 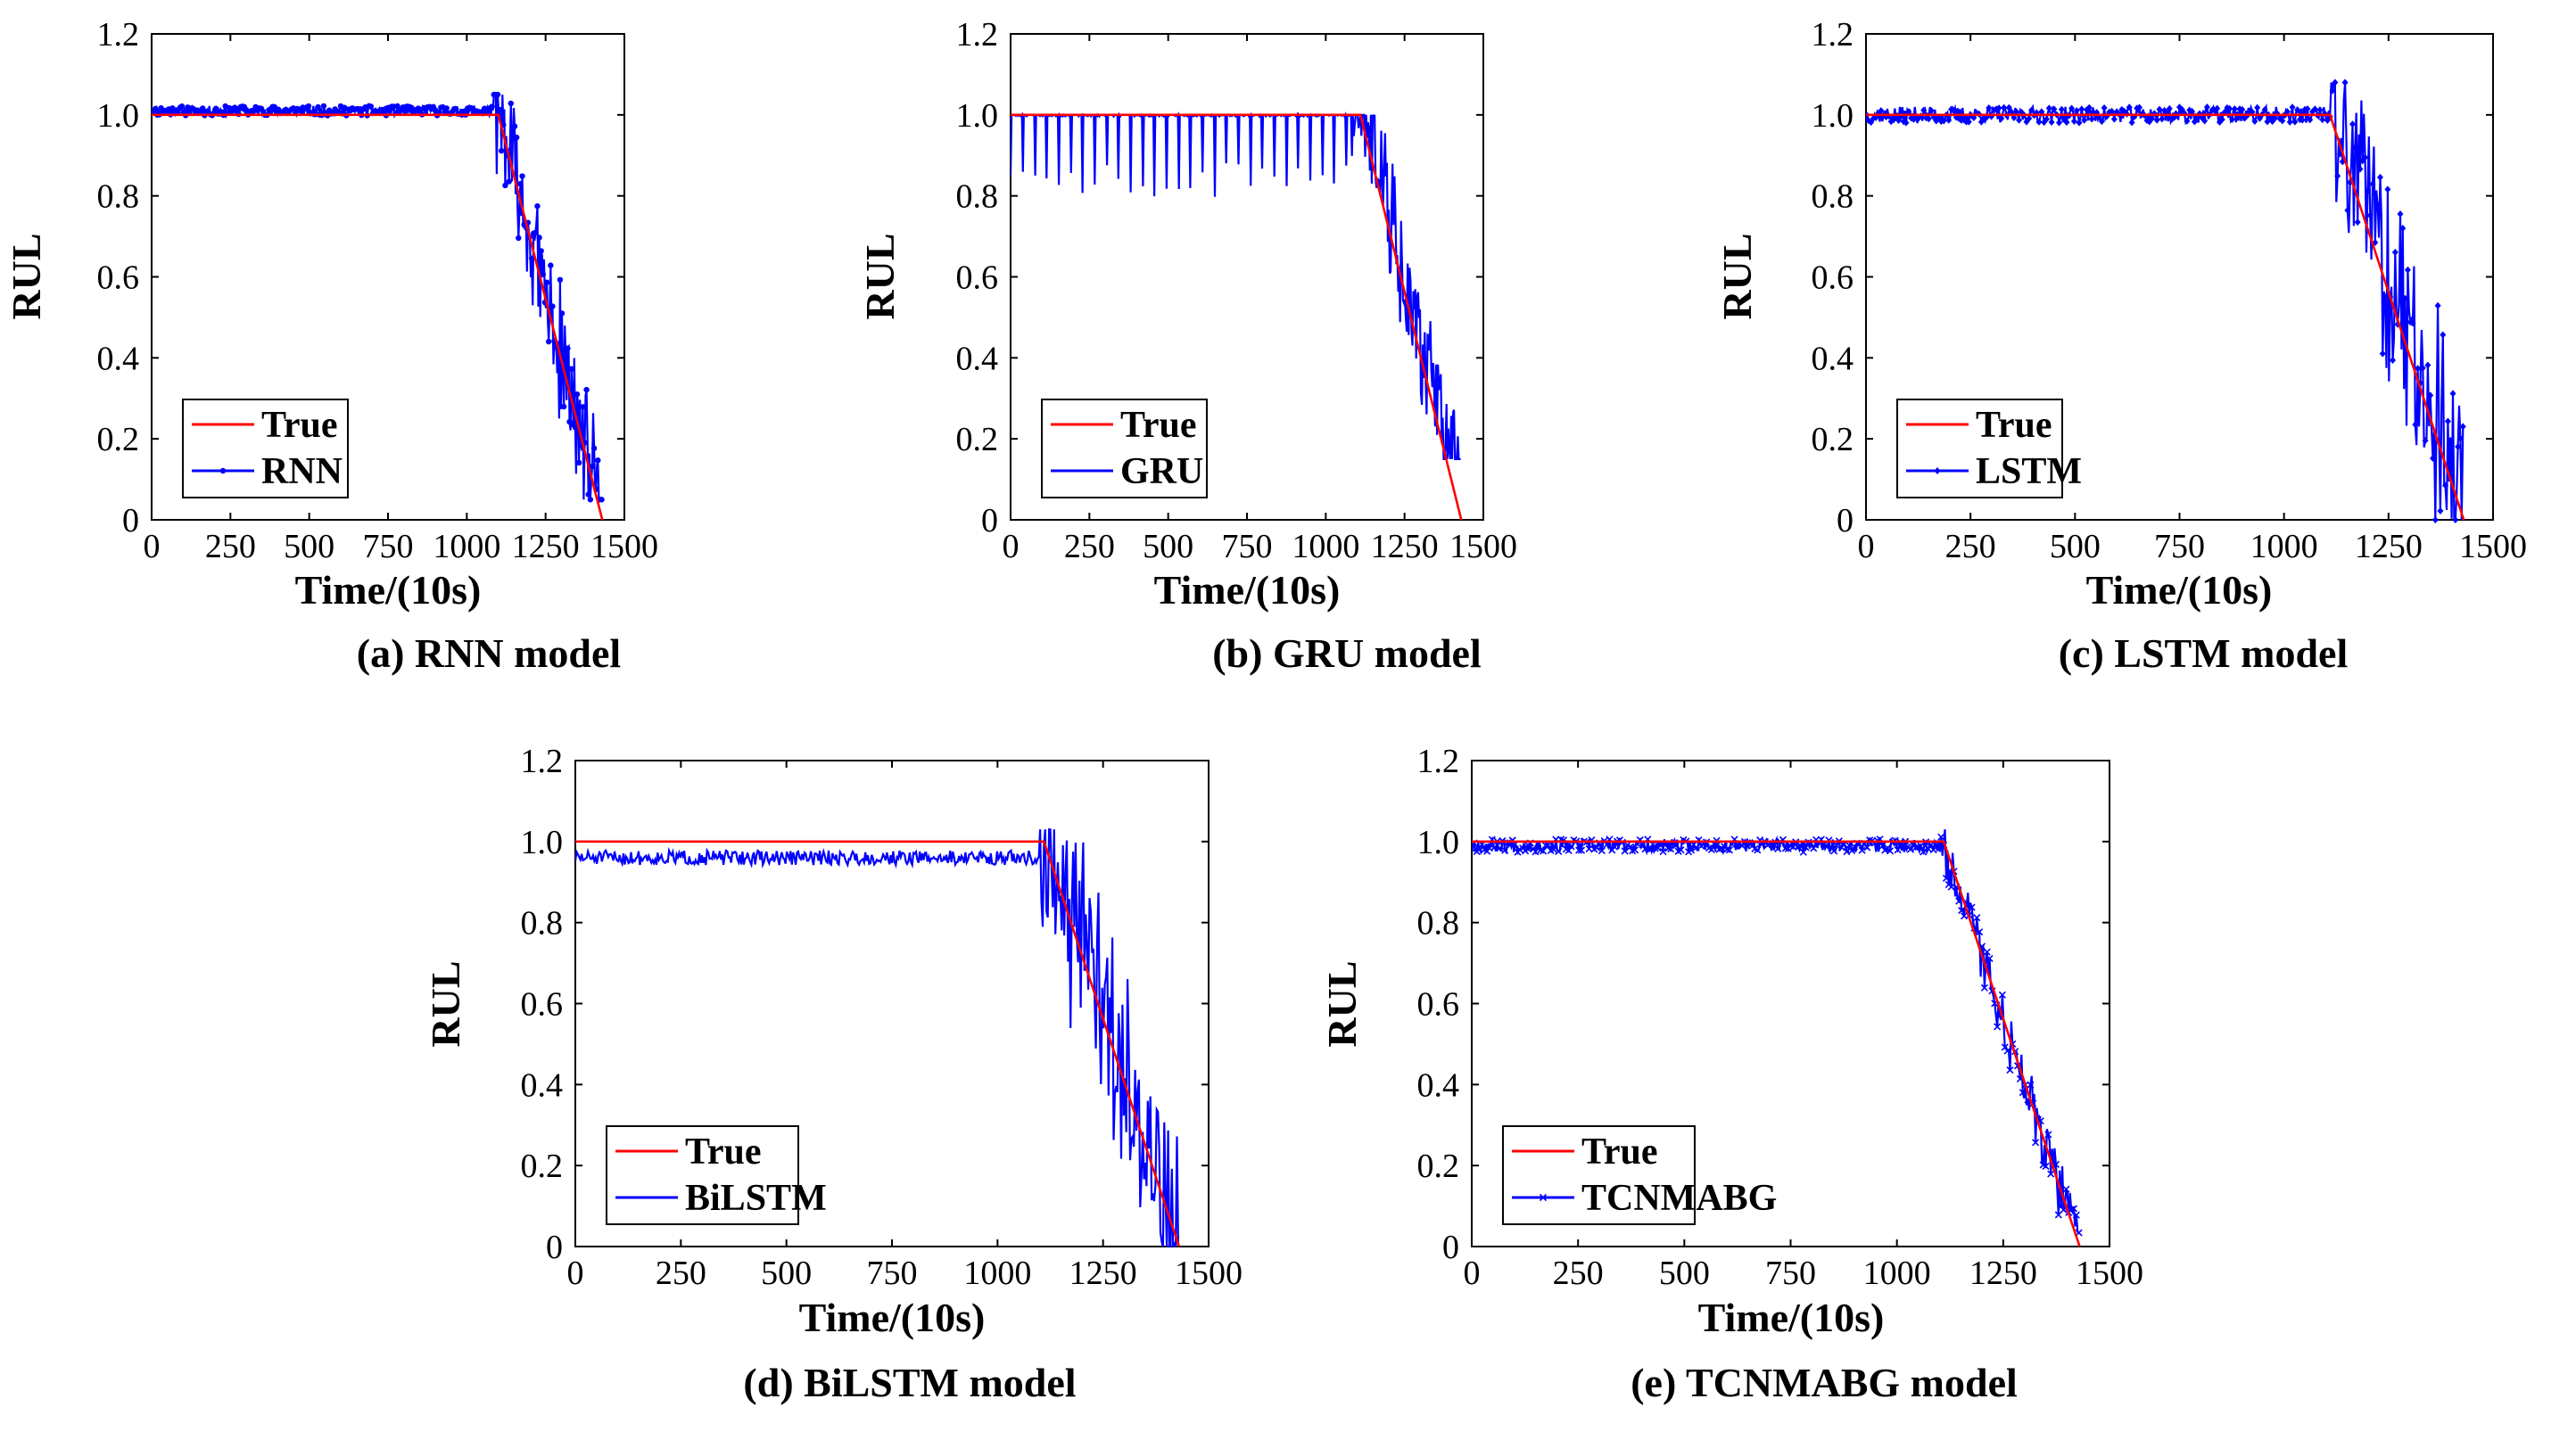 I want to click on x-axis-label: Time/(10s), so click(x=1792, y=1317).